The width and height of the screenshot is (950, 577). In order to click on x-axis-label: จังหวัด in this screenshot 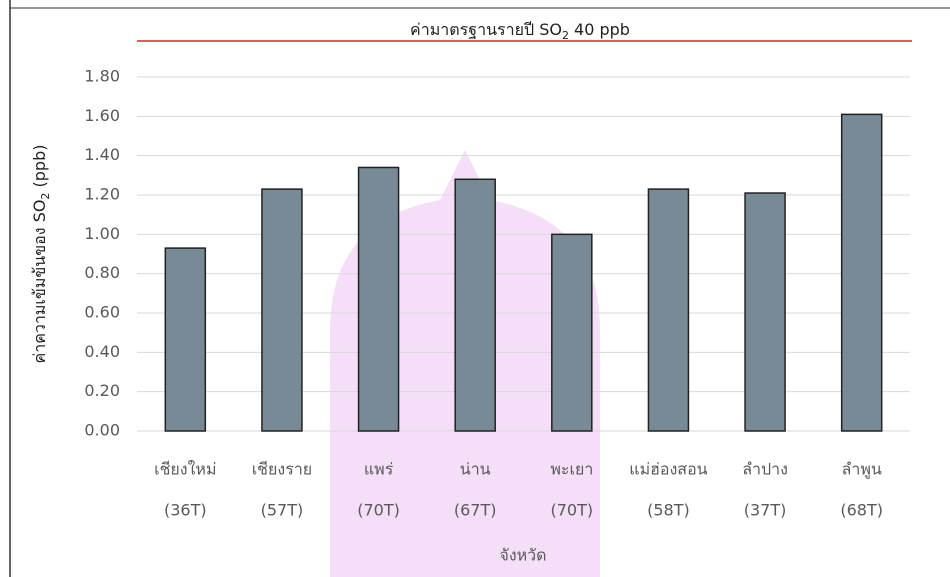, I will do `click(522, 555)`.